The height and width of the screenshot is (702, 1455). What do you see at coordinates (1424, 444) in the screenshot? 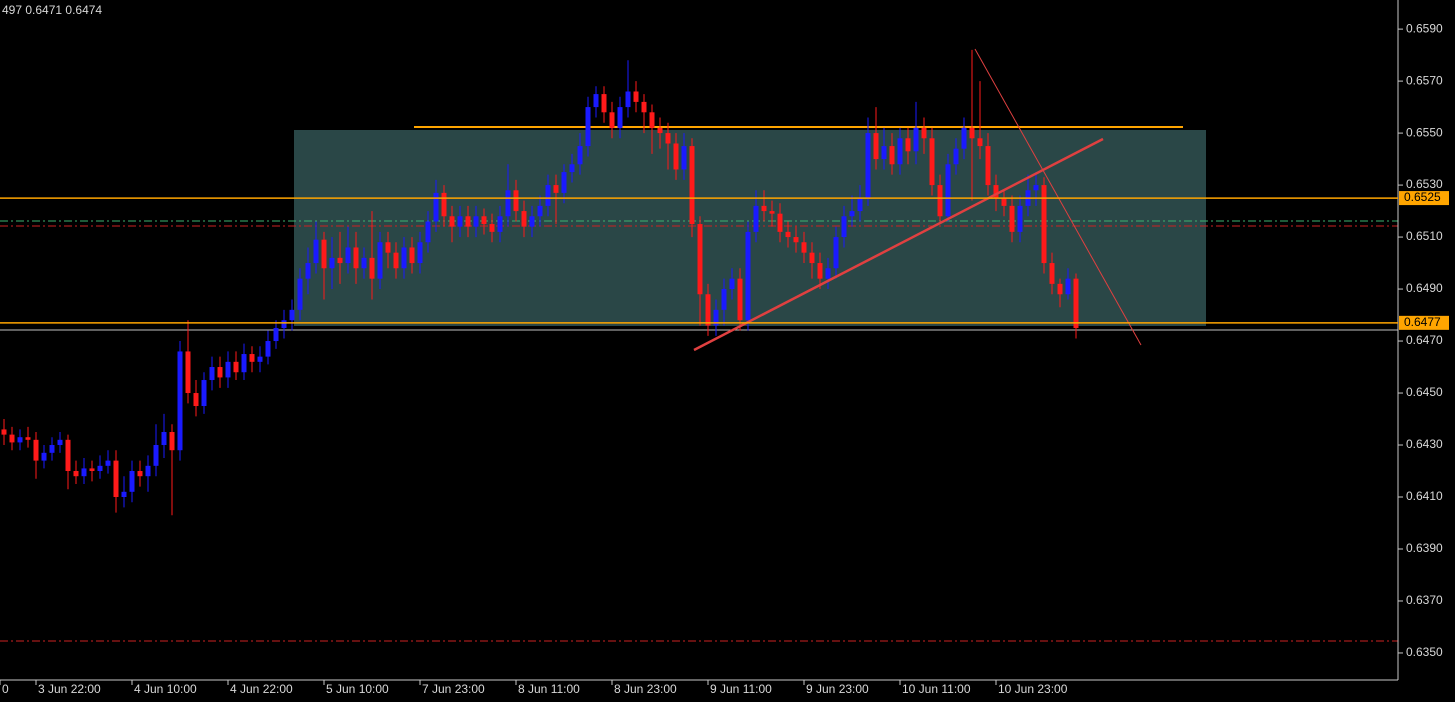
I see `y-tick-label: 0.6430` at bounding box center [1424, 444].